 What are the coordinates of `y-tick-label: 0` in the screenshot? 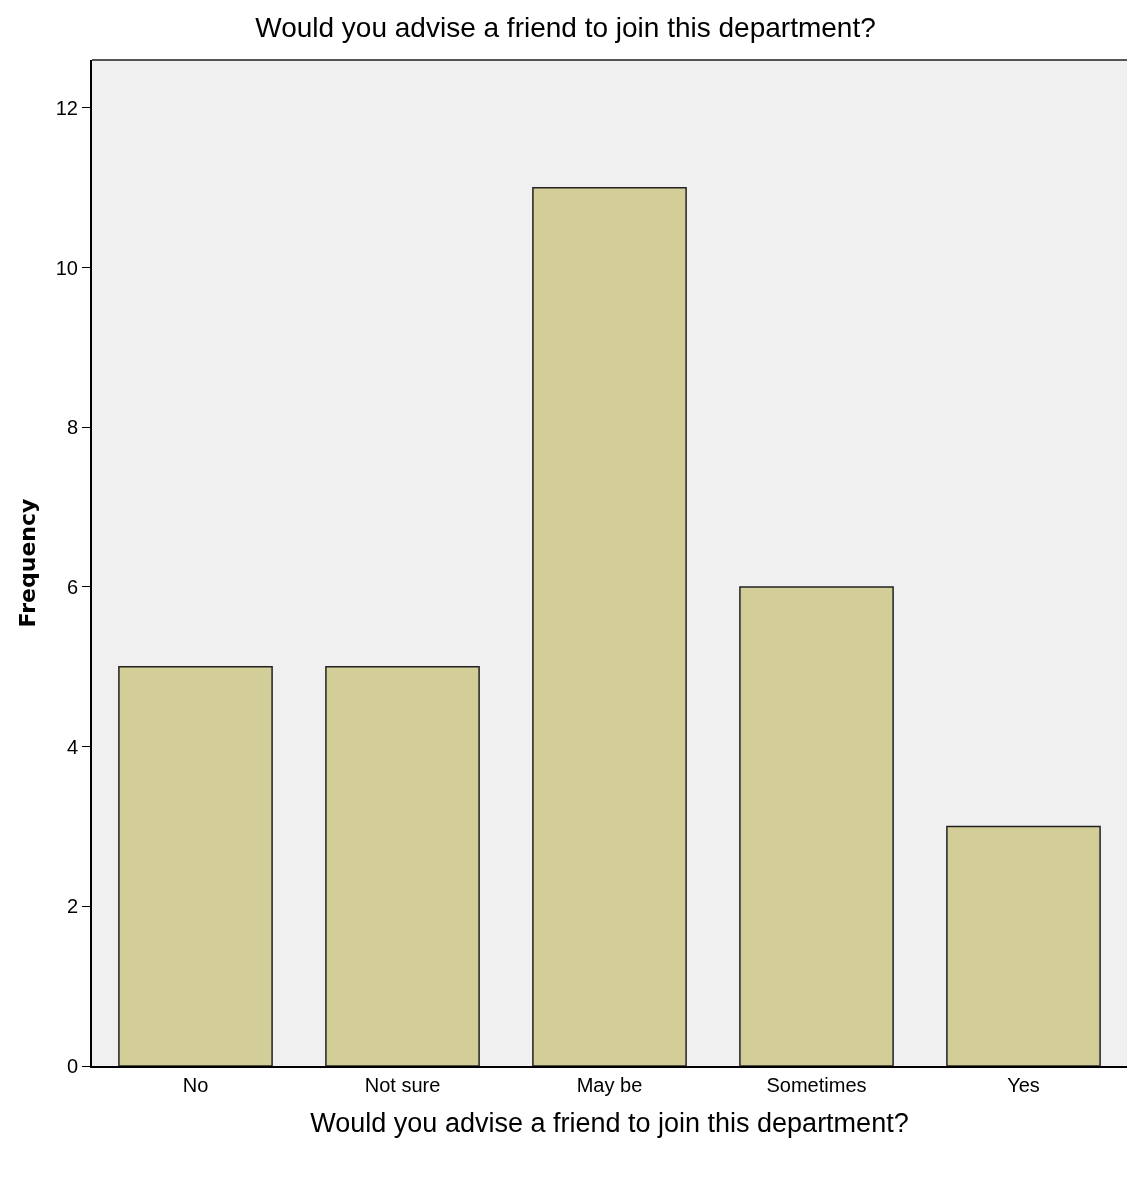 It's located at (72, 1066).